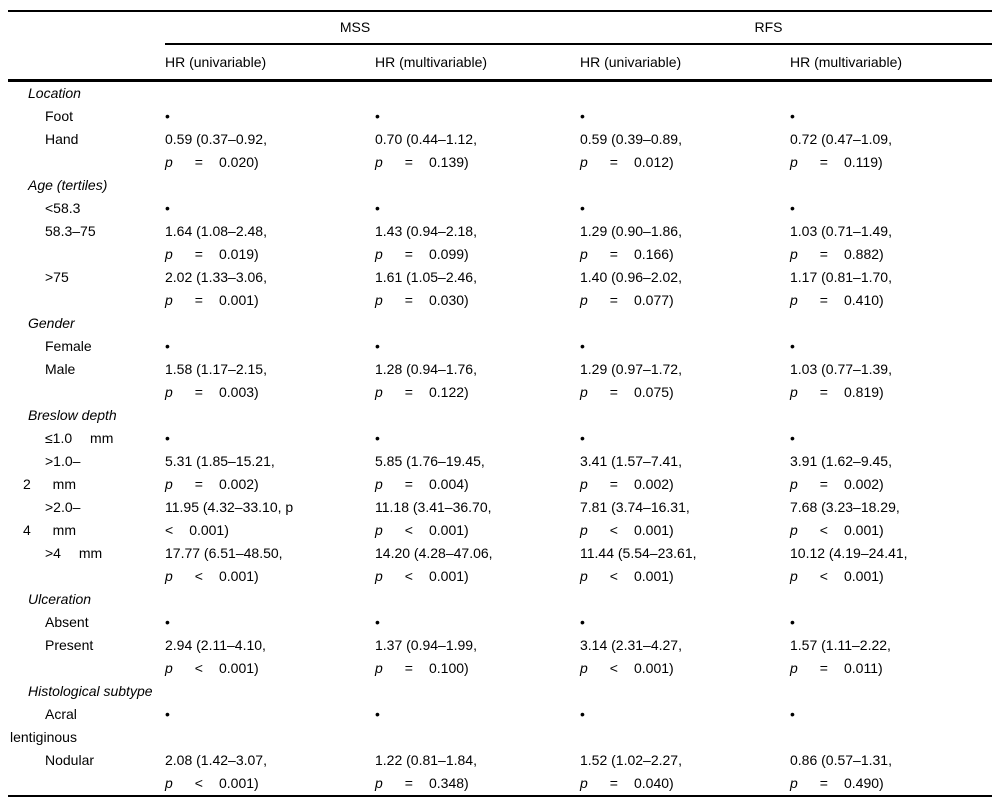 Image resolution: width=1000 pixels, height=806 pixels. What do you see at coordinates (86, 772) in the screenshot?
I see `row-label: Nodular` at bounding box center [86, 772].